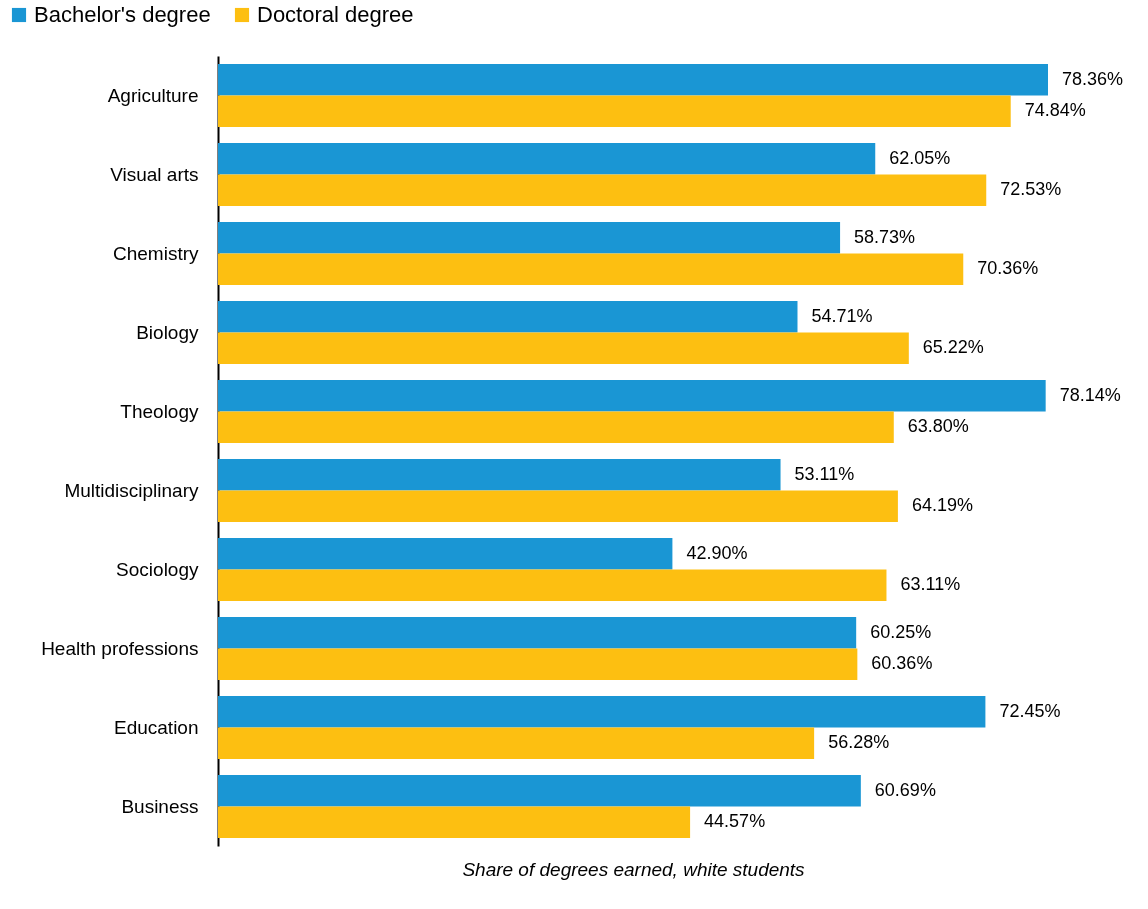  What do you see at coordinates (1055, 110) in the screenshot?
I see `data-label: 74.84%` at bounding box center [1055, 110].